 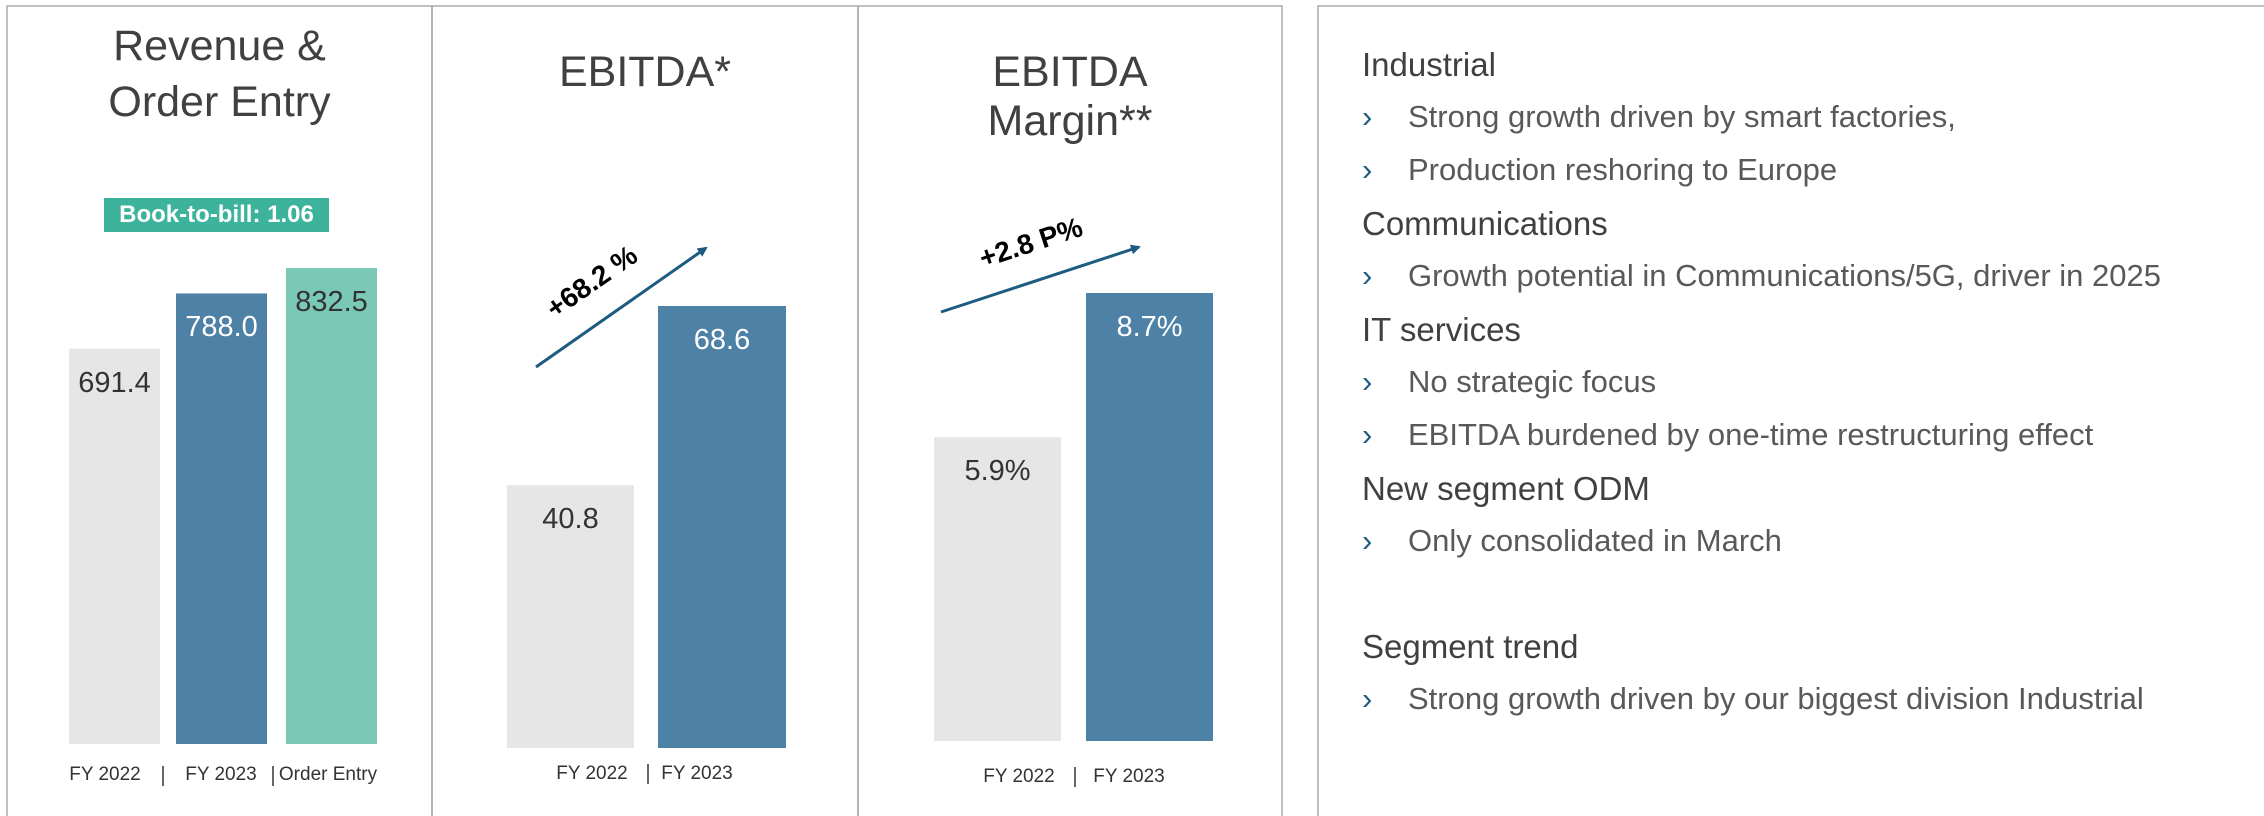 I want to click on bullet-text: Production reshoring to Europe, so click(x=1623, y=169).